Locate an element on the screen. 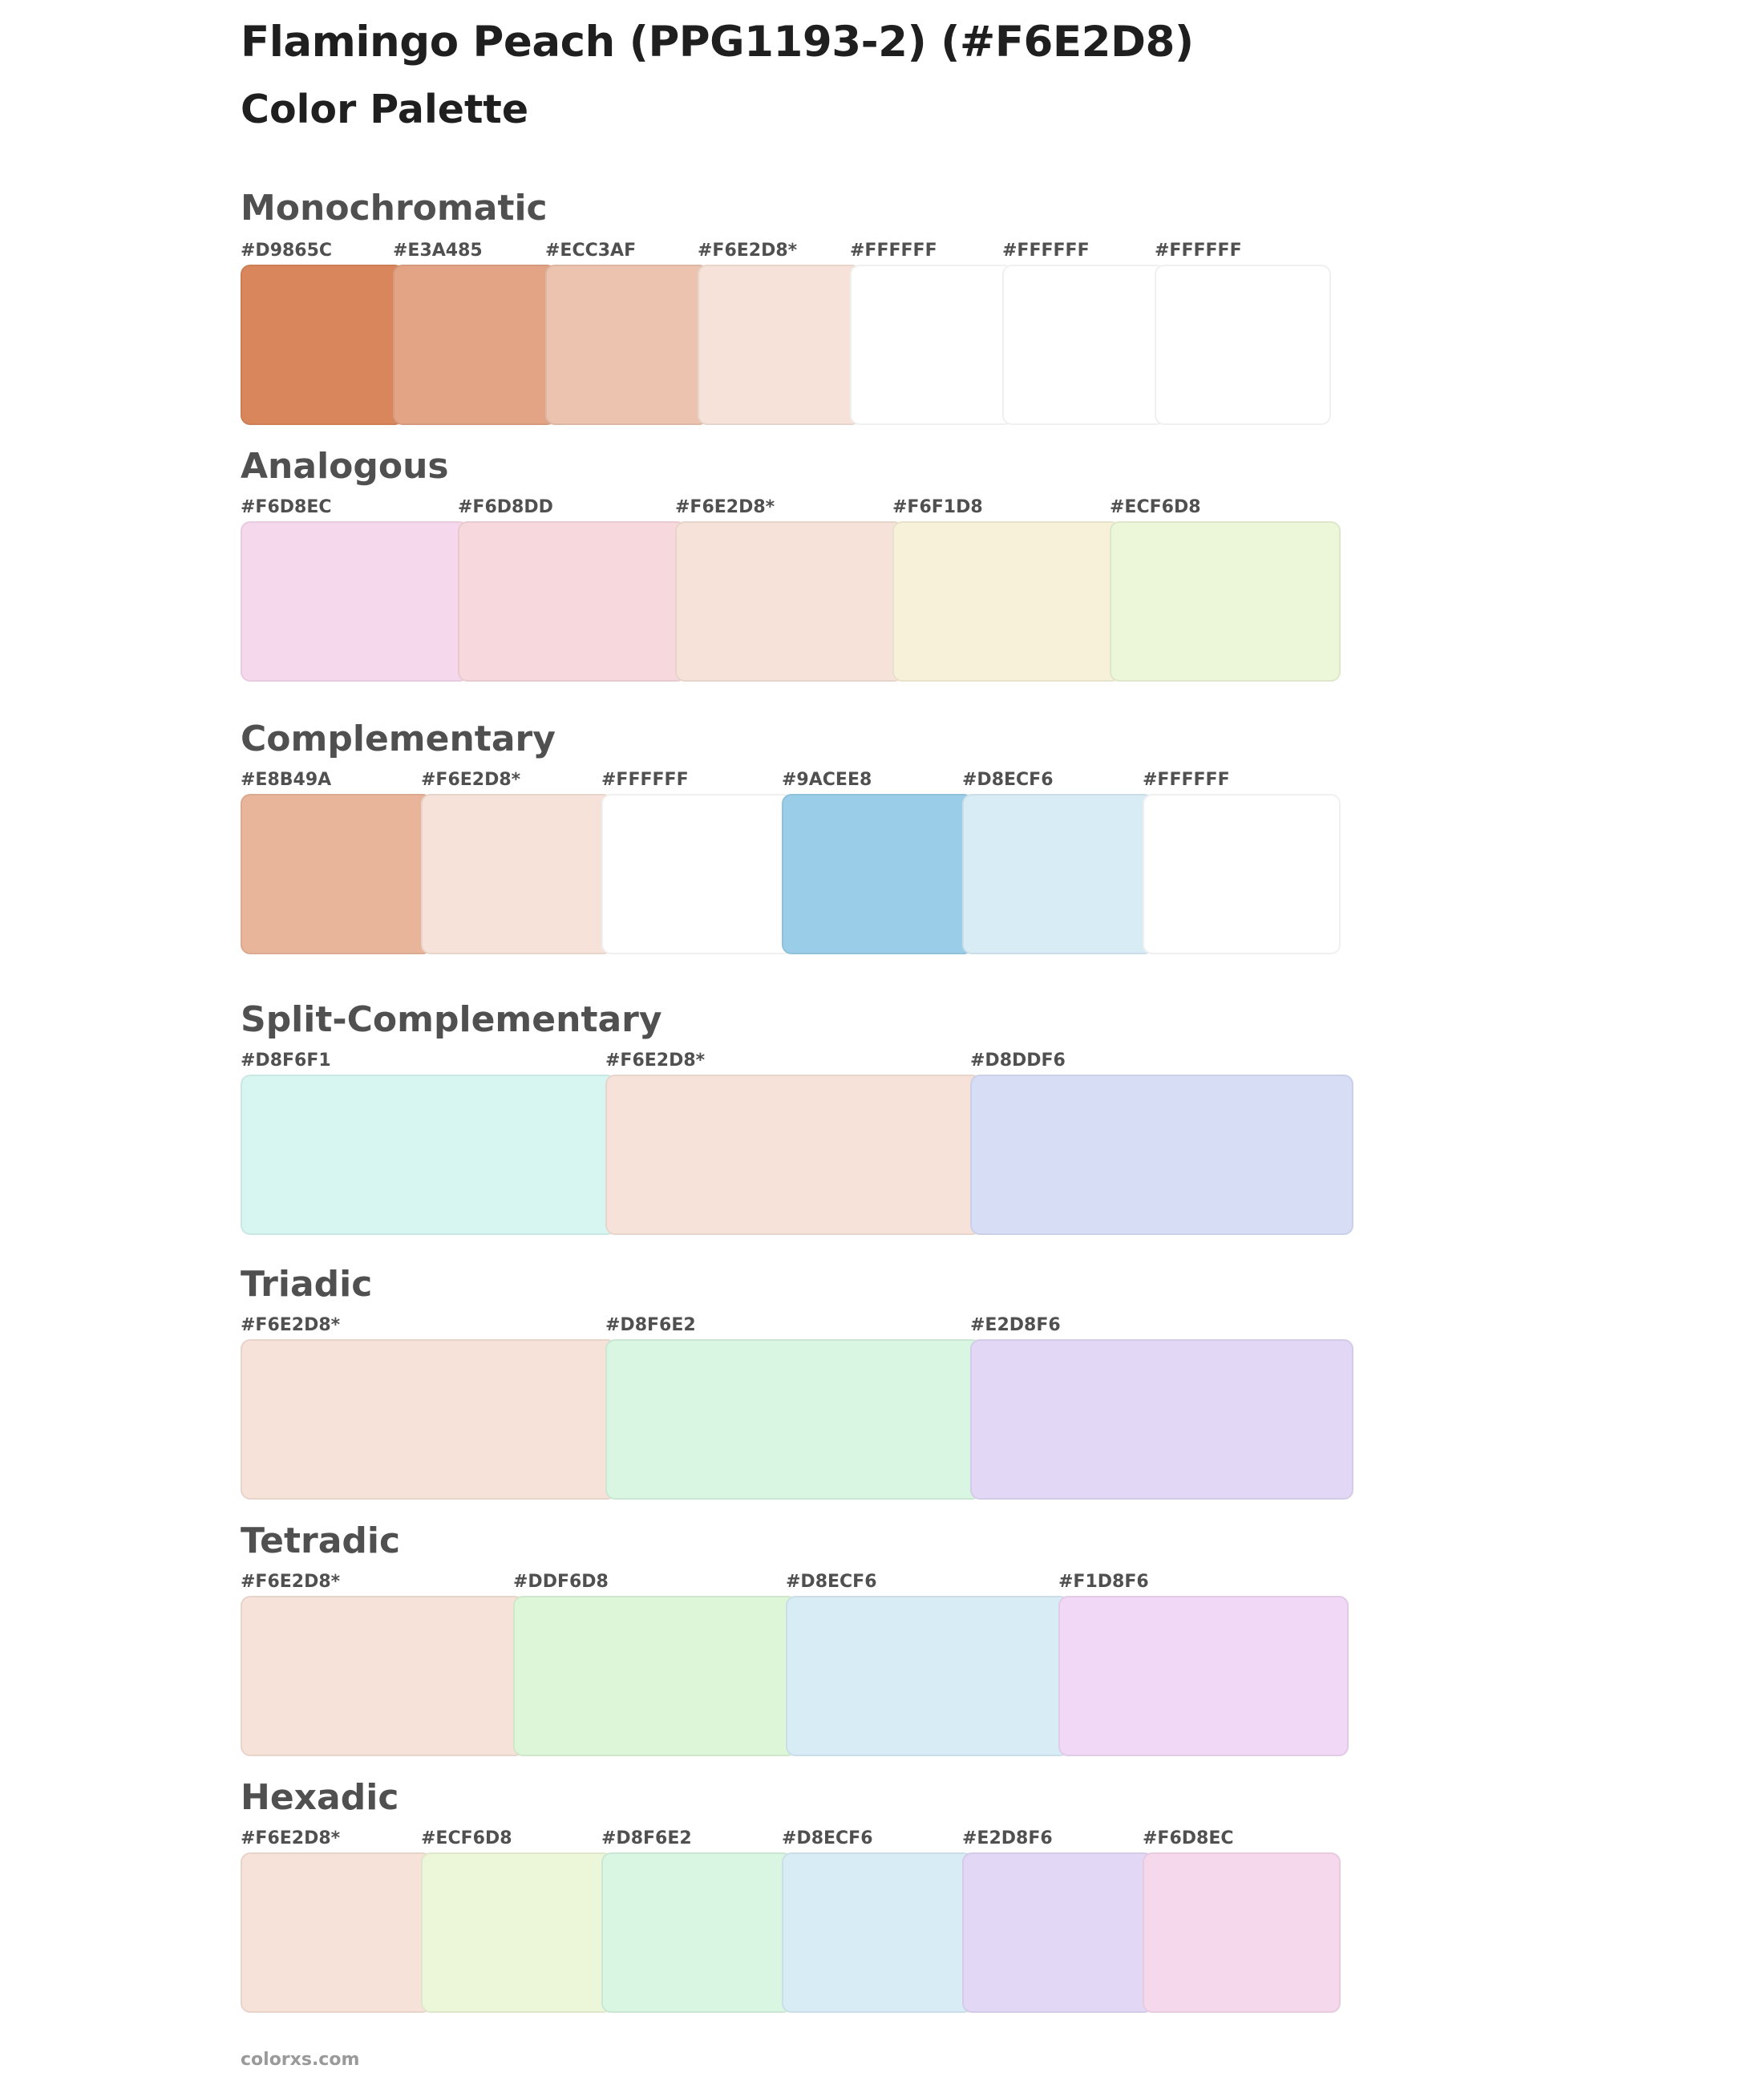  swatch-hex-label: #9ACEE8 is located at coordinates (827, 780).